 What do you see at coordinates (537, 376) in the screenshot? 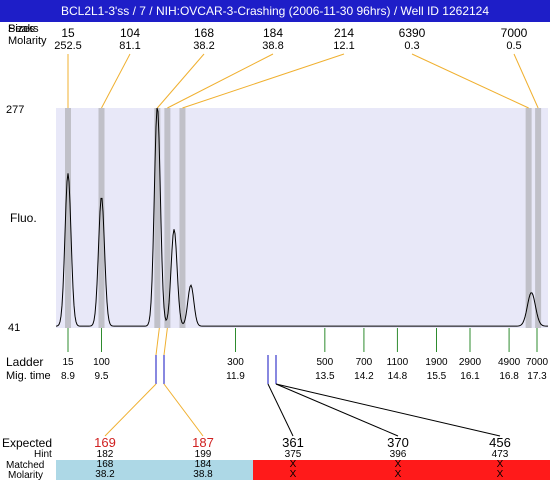
I see `ladder-migtime: 17.3` at bounding box center [537, 376].